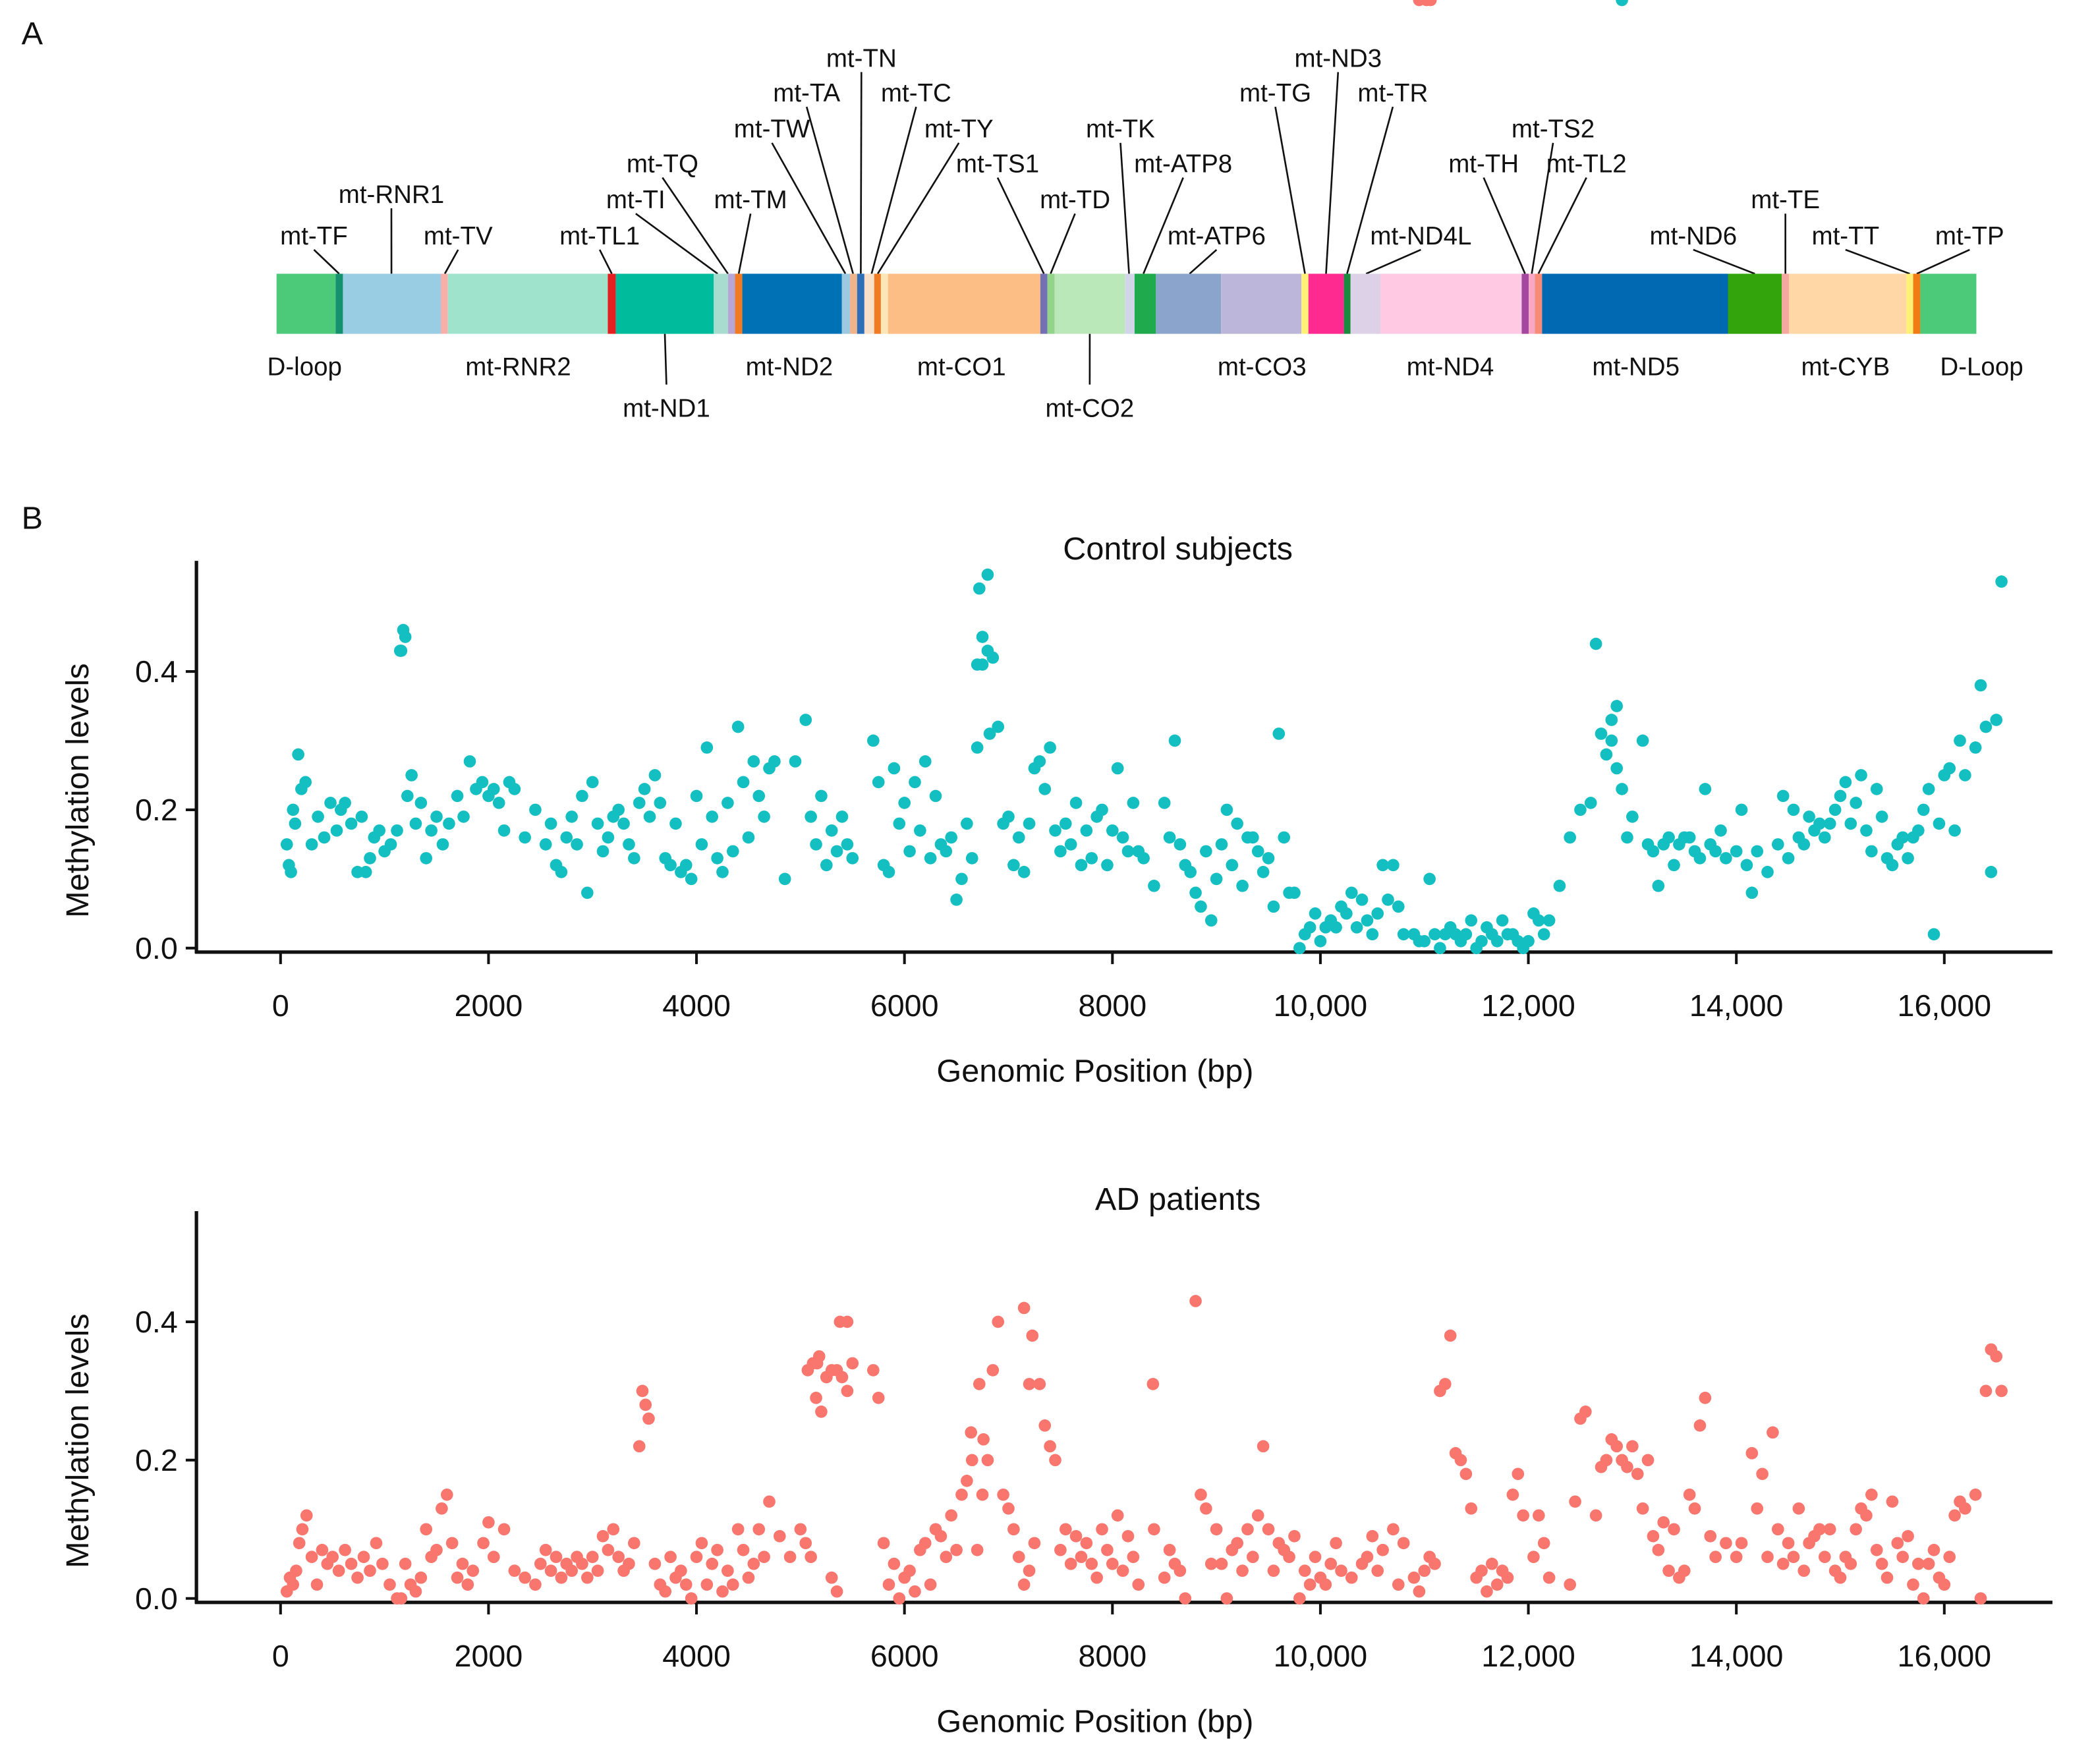  Describe the element at coordinates (156, 810) in the screenshot. I see `y-tick-label: 0.2` at that location.